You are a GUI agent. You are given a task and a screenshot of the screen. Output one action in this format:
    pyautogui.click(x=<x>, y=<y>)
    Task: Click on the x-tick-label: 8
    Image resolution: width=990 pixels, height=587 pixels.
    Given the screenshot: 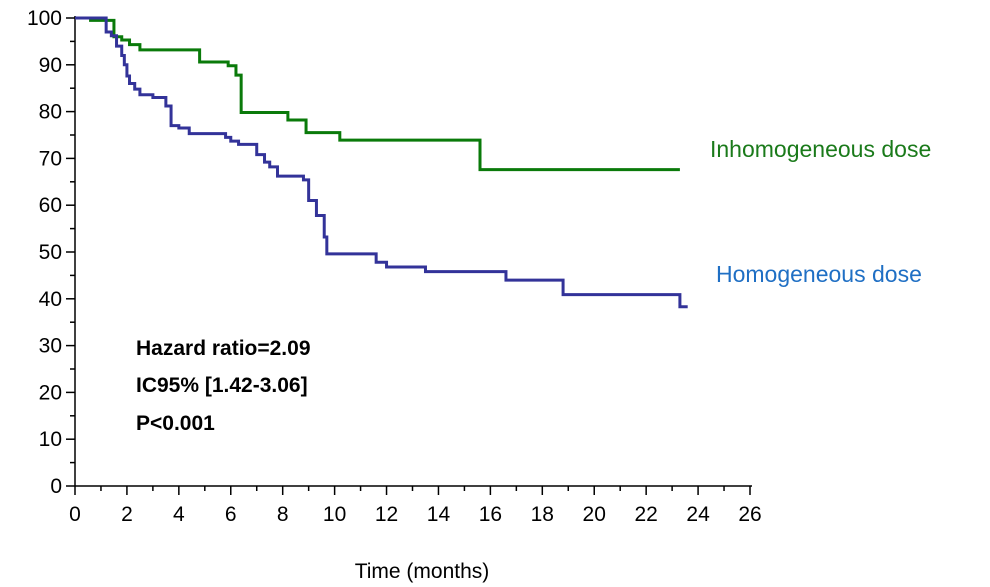 What is the action you would take?
    pyautogui.click(x=283, y=514)
    